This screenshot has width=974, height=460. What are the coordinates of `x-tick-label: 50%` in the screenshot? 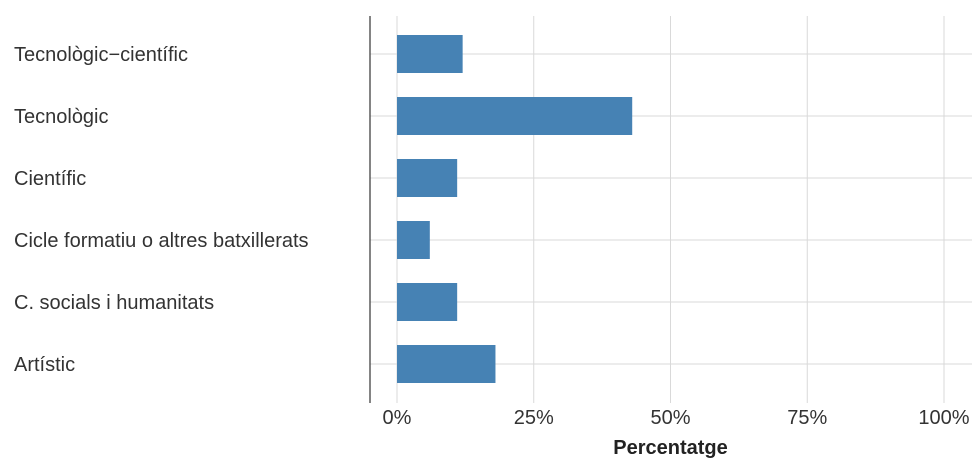 It's located at (670, 418).